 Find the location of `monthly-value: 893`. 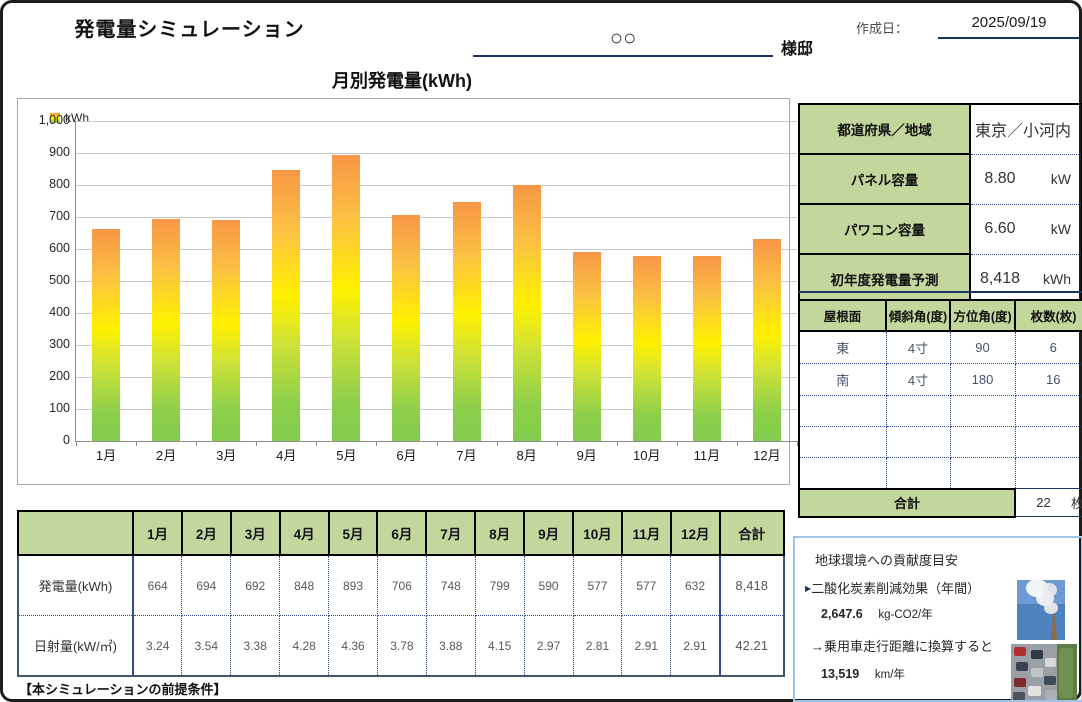

monthly-value: 893 is located at coordinates (353, 585).